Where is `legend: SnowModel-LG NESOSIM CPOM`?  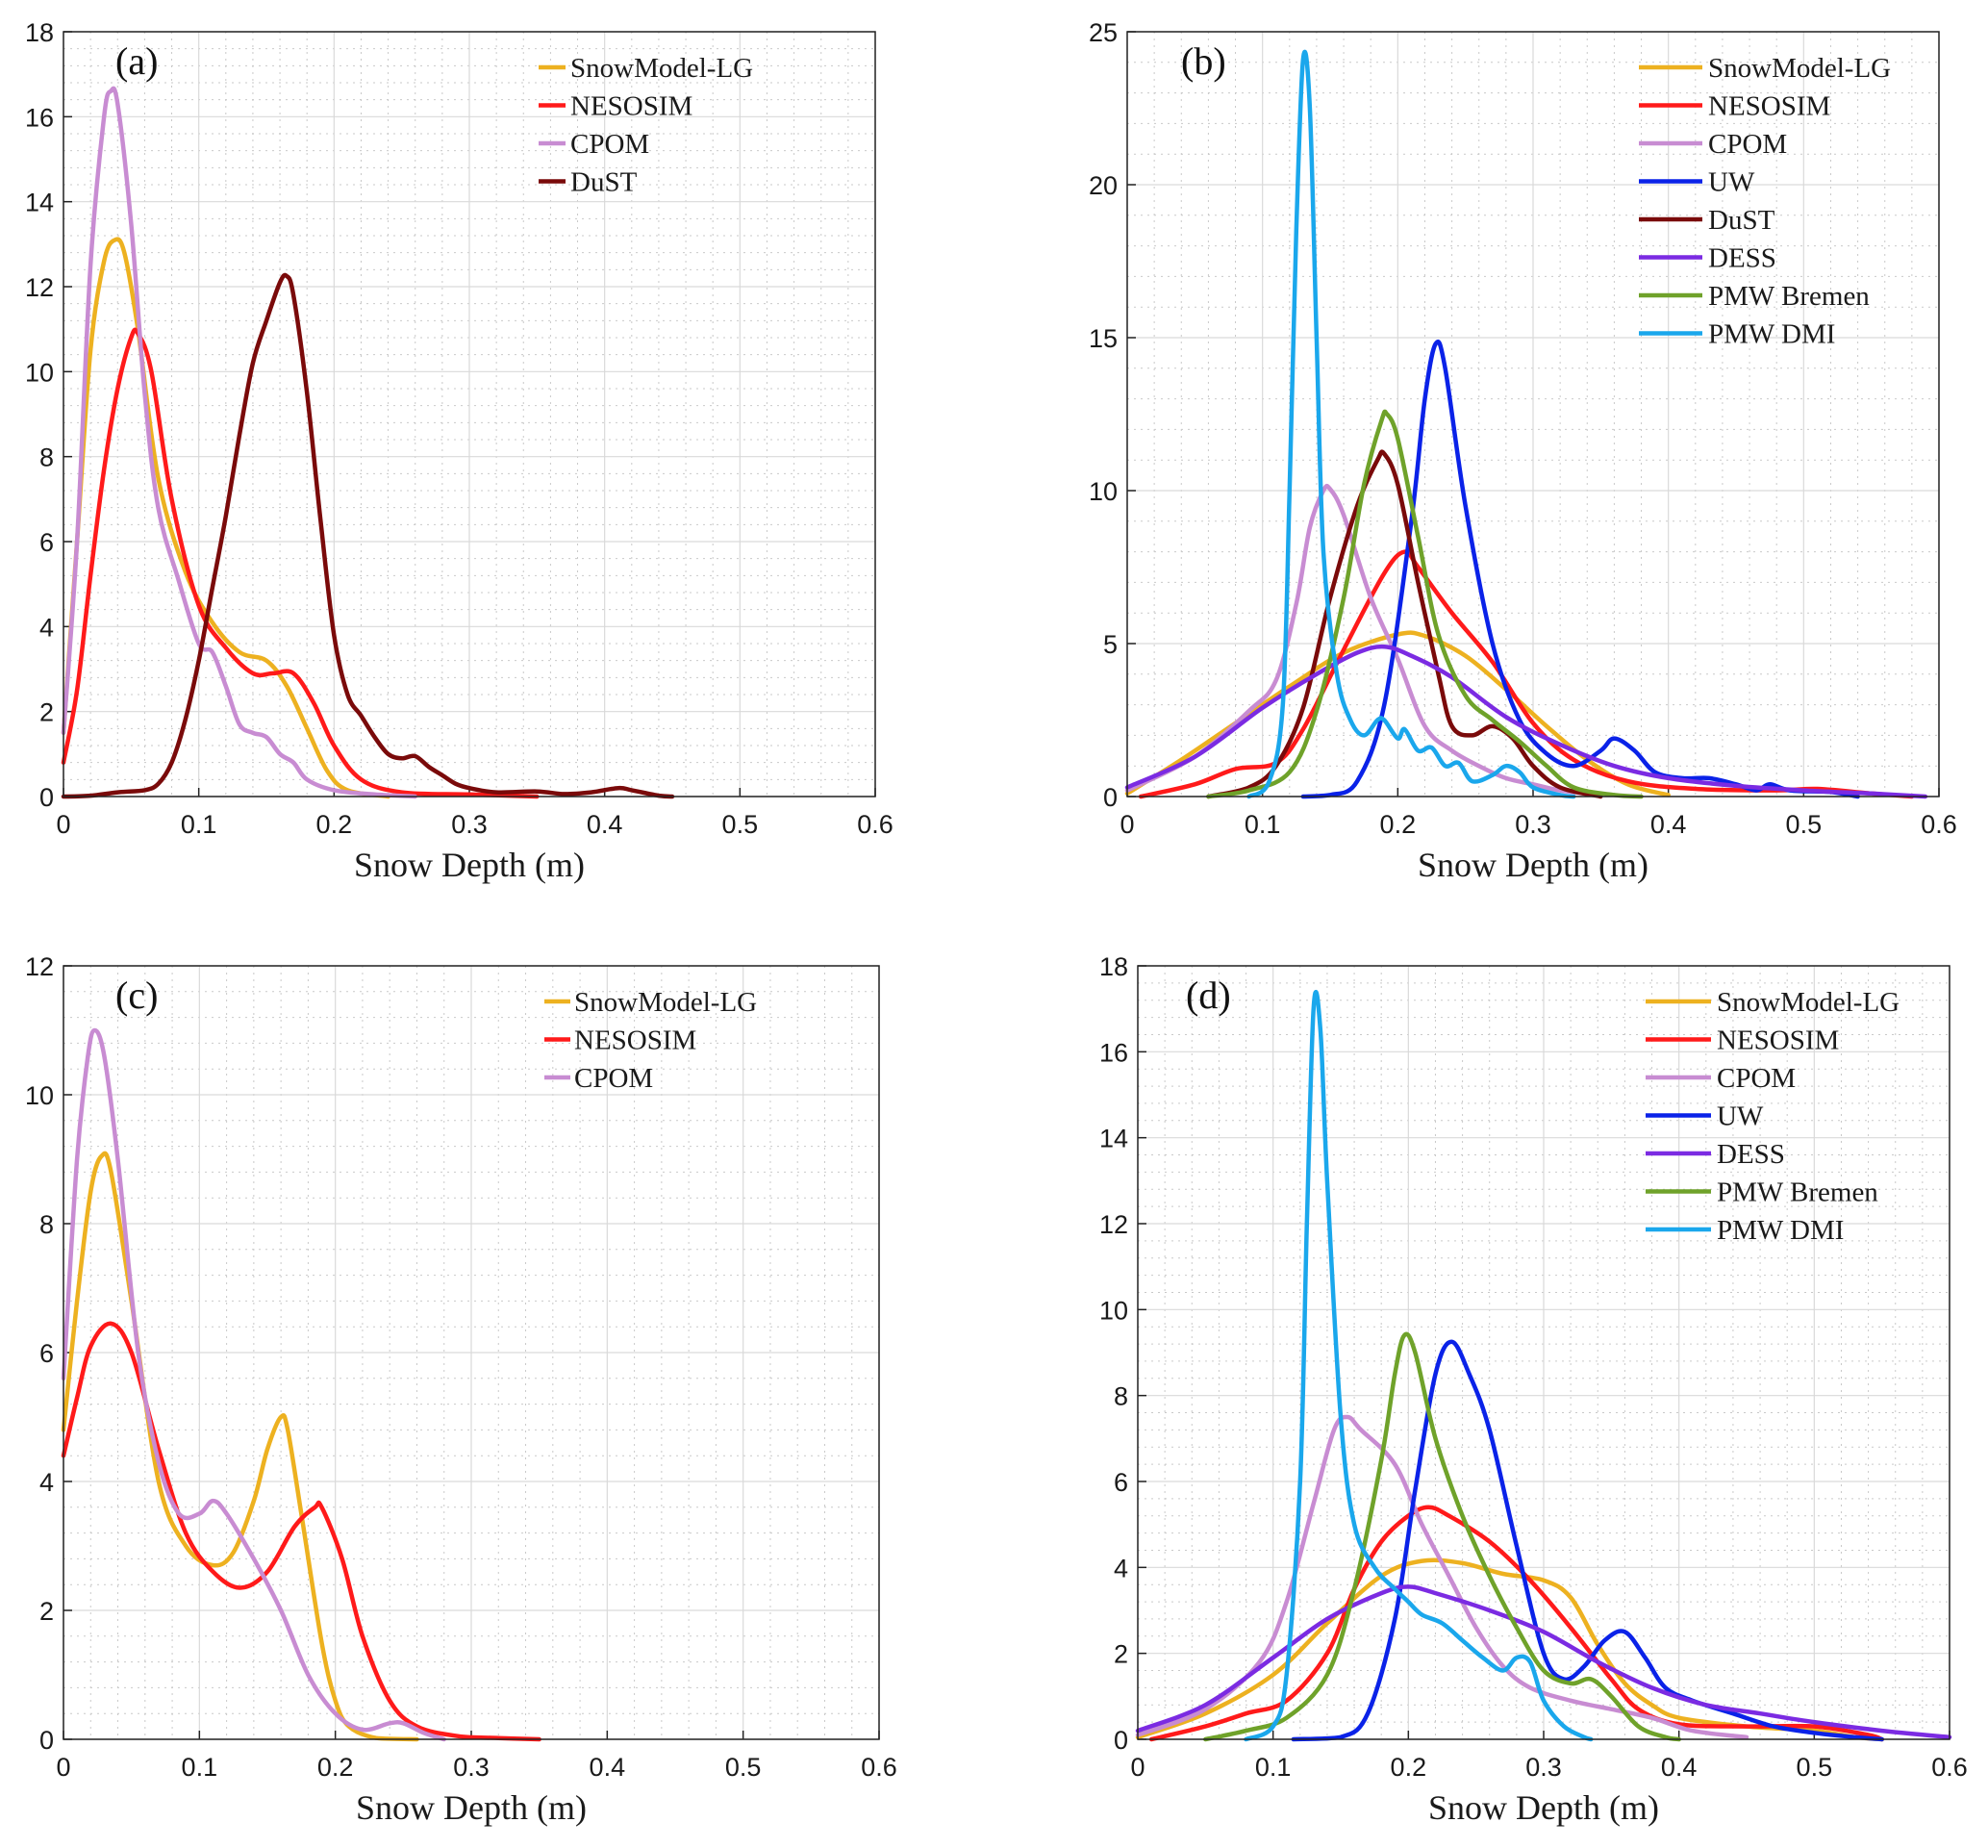
legend: SnowModel-LG NESOSIM CPOM is located at coordinates (650, 1040).